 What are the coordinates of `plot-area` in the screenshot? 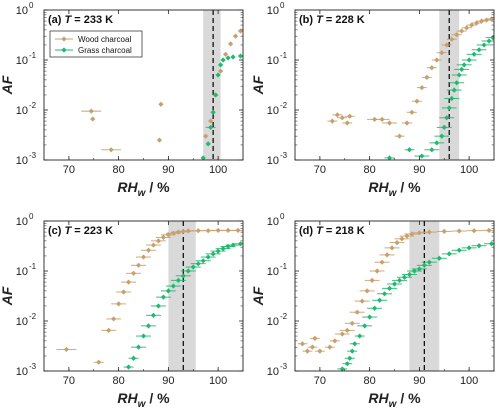 It's located at (394, 85).